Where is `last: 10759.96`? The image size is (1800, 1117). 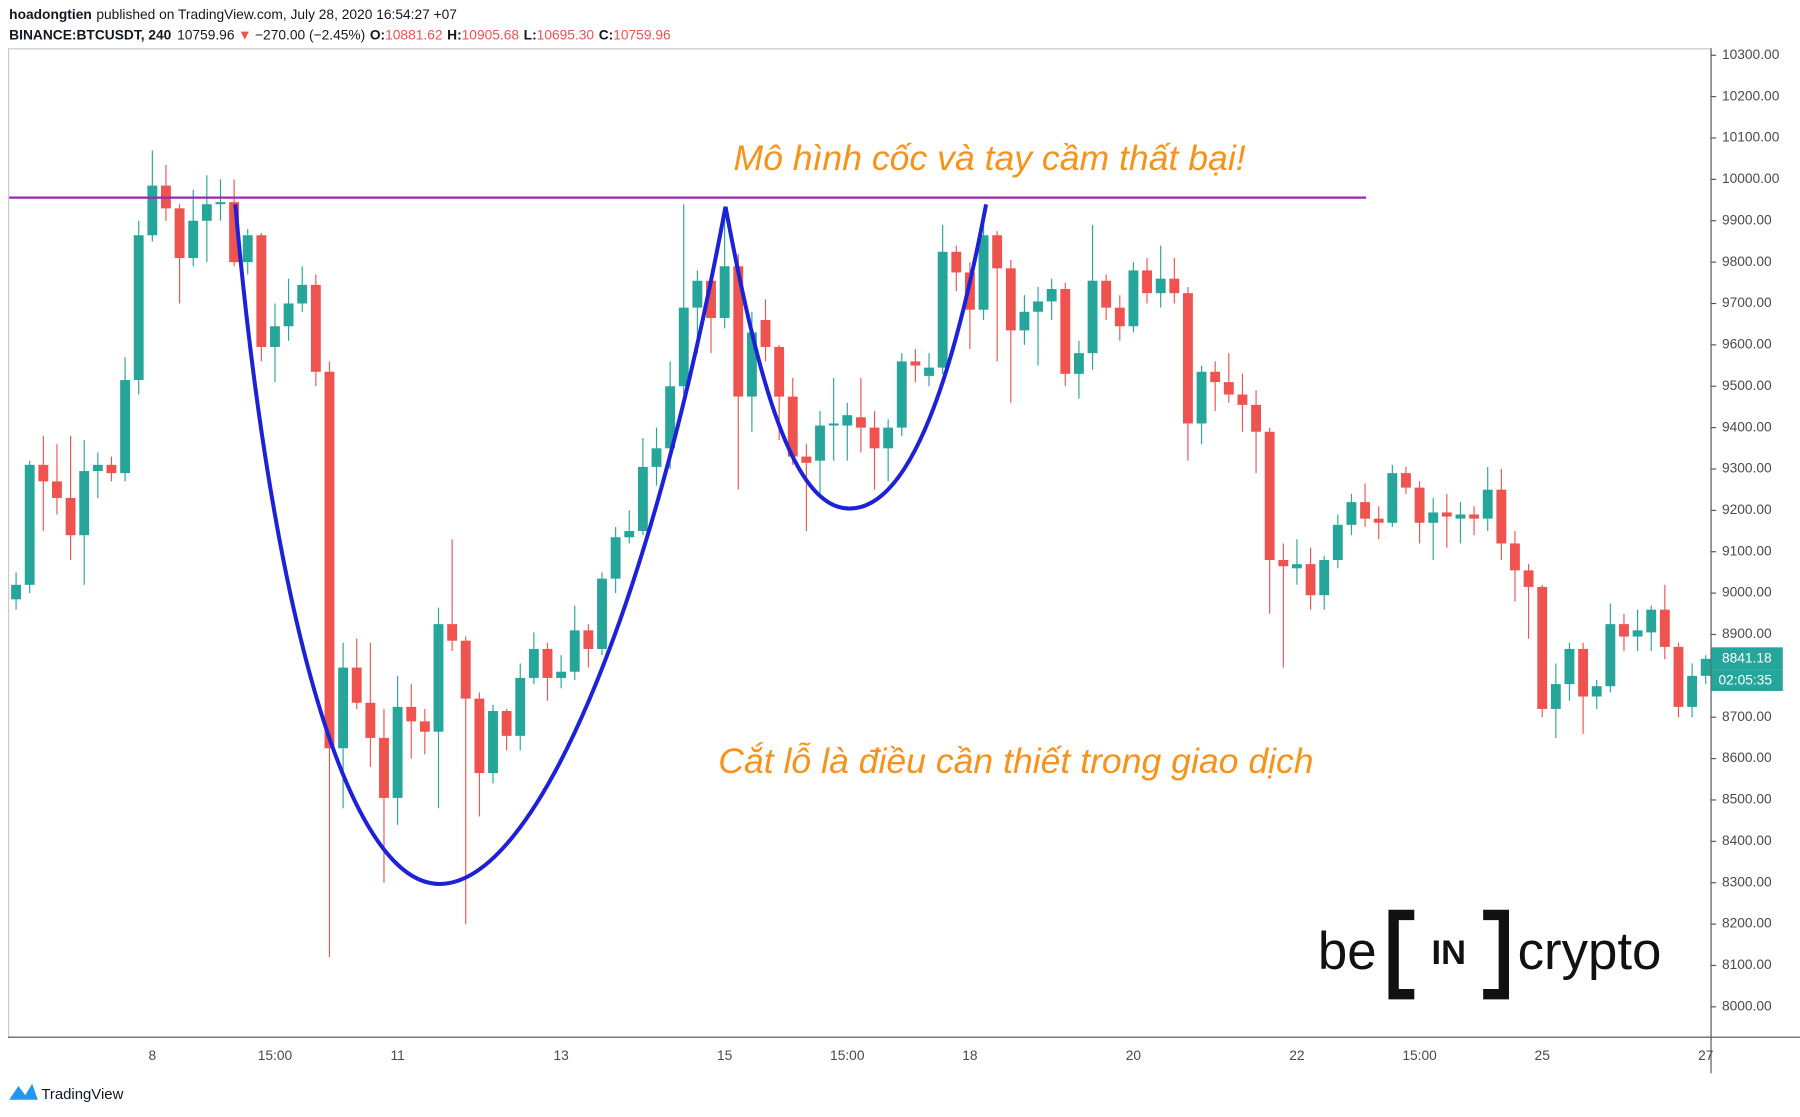 last: 10759.96 is located at coordinates (206, 34).